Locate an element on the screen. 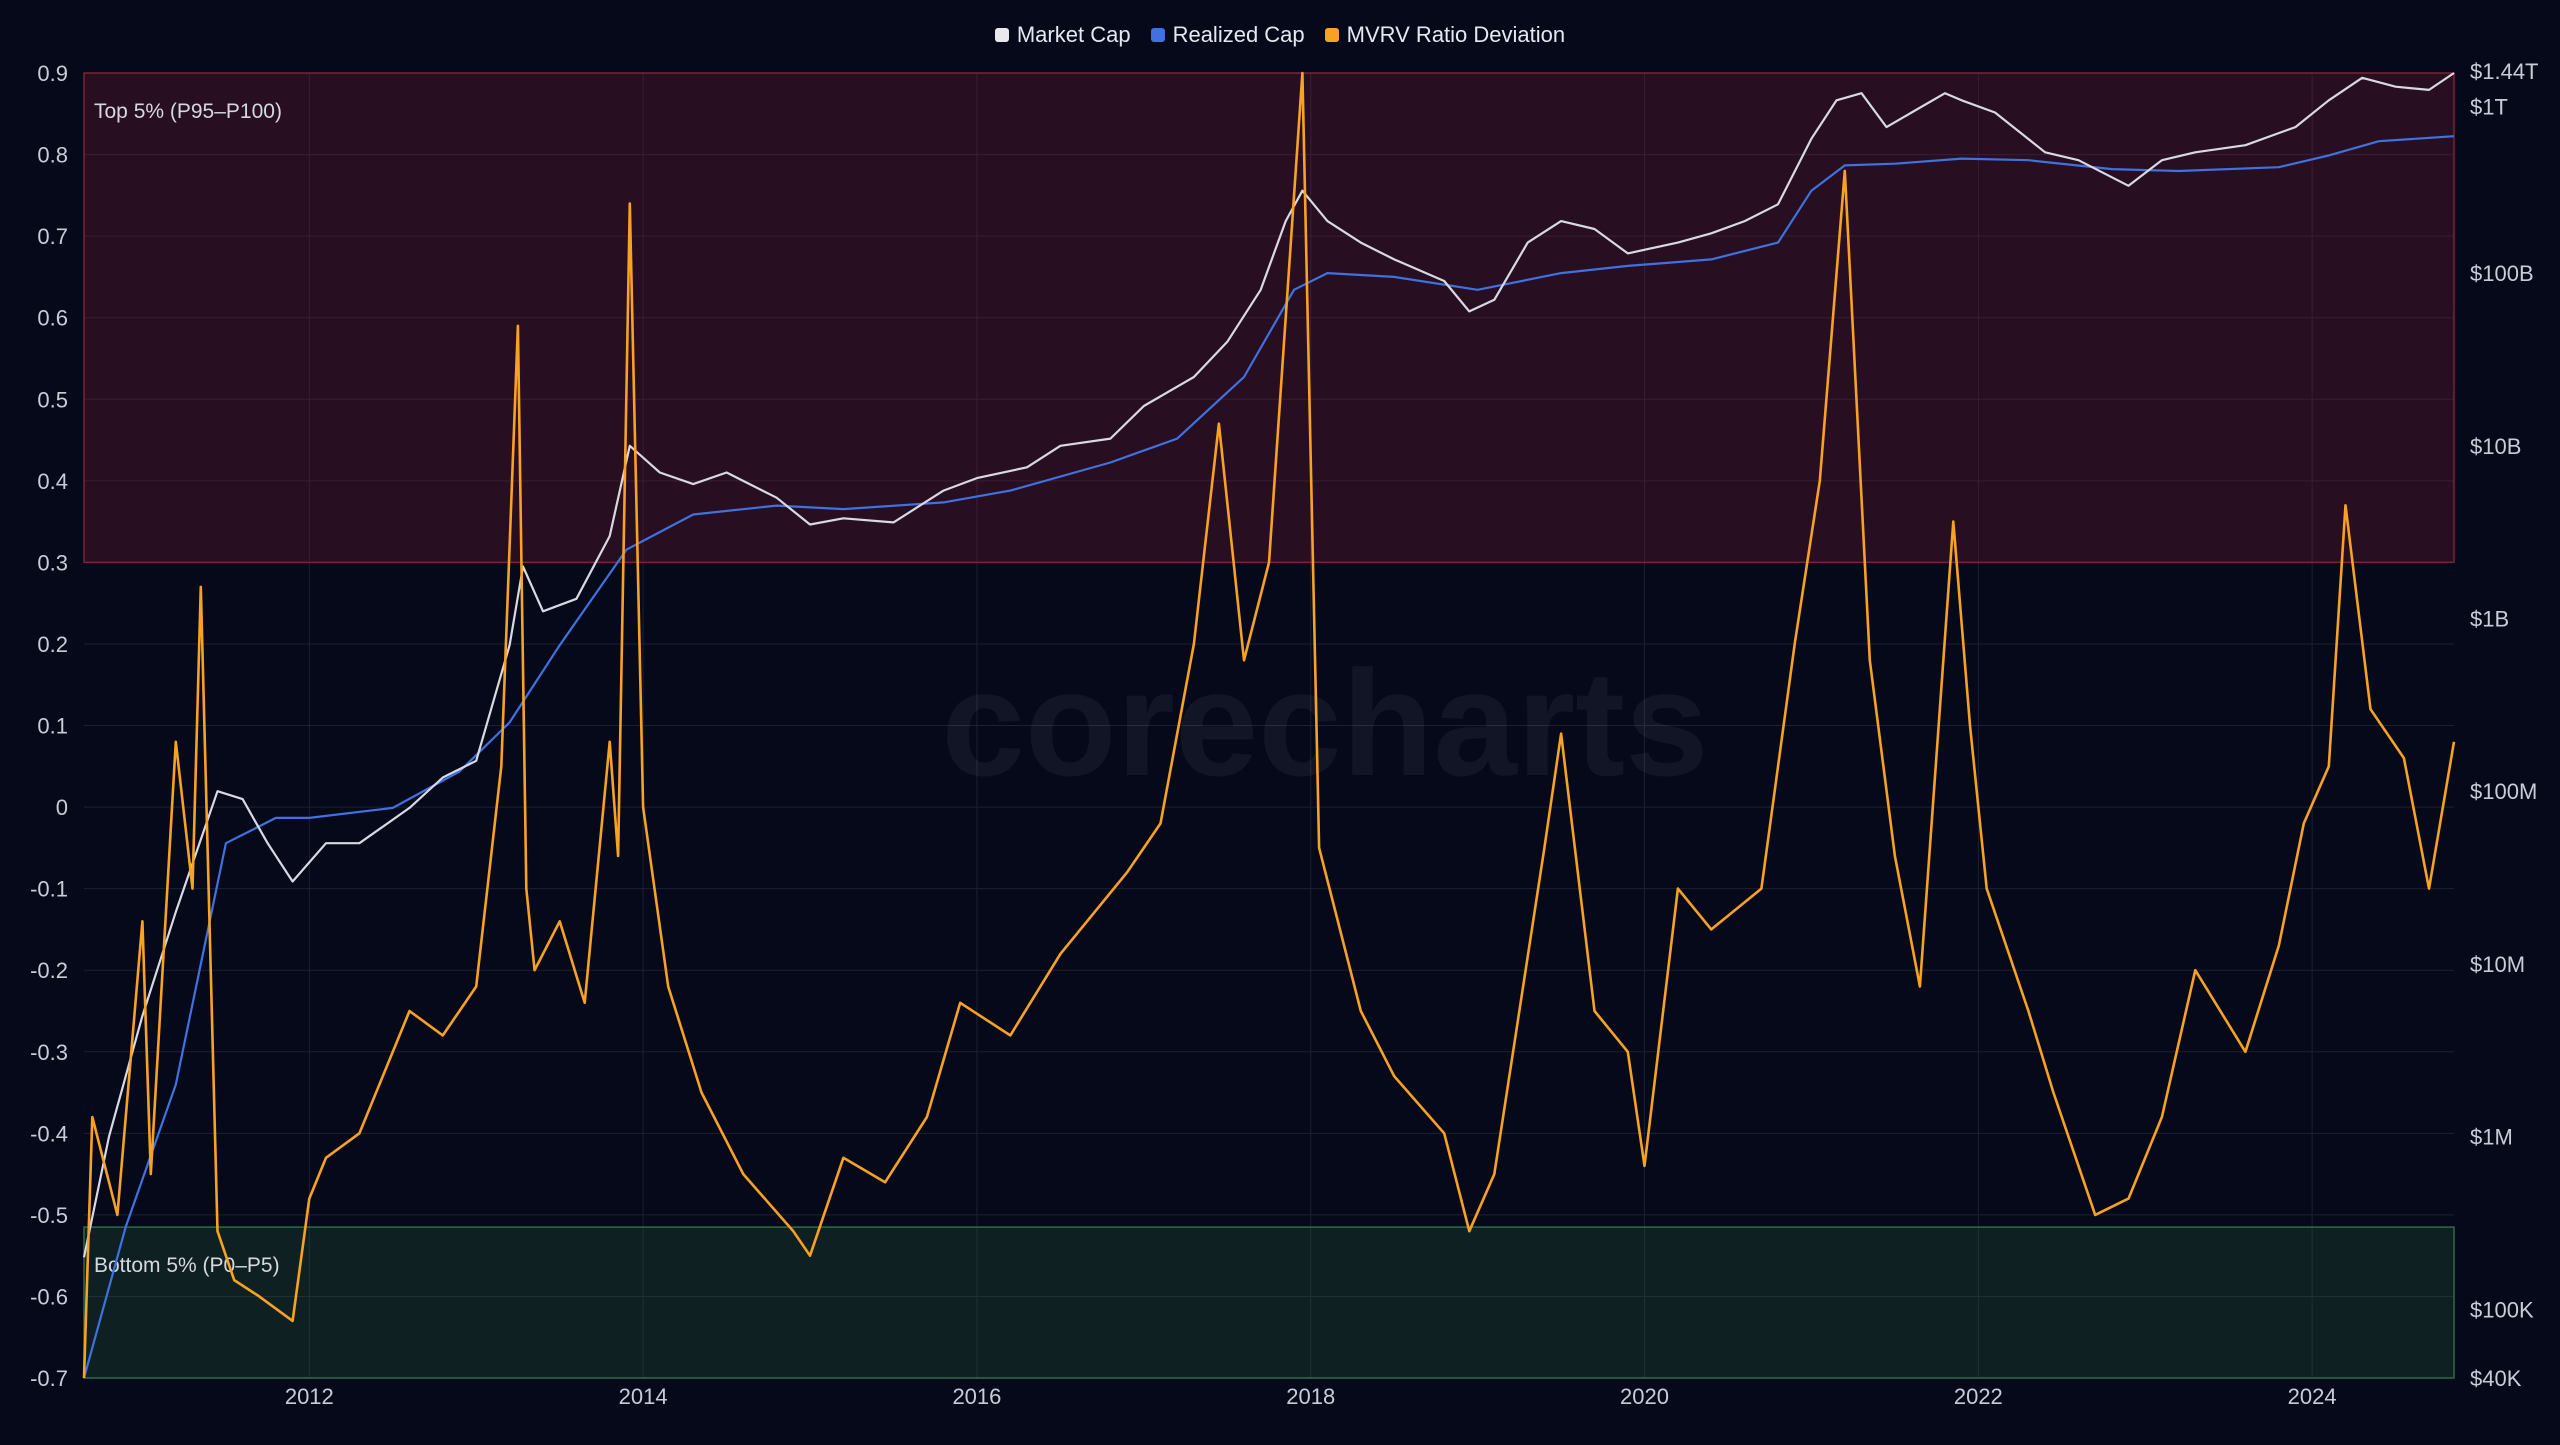  y-left-tick-7: 0.2 is located at coordinates (52, 644).